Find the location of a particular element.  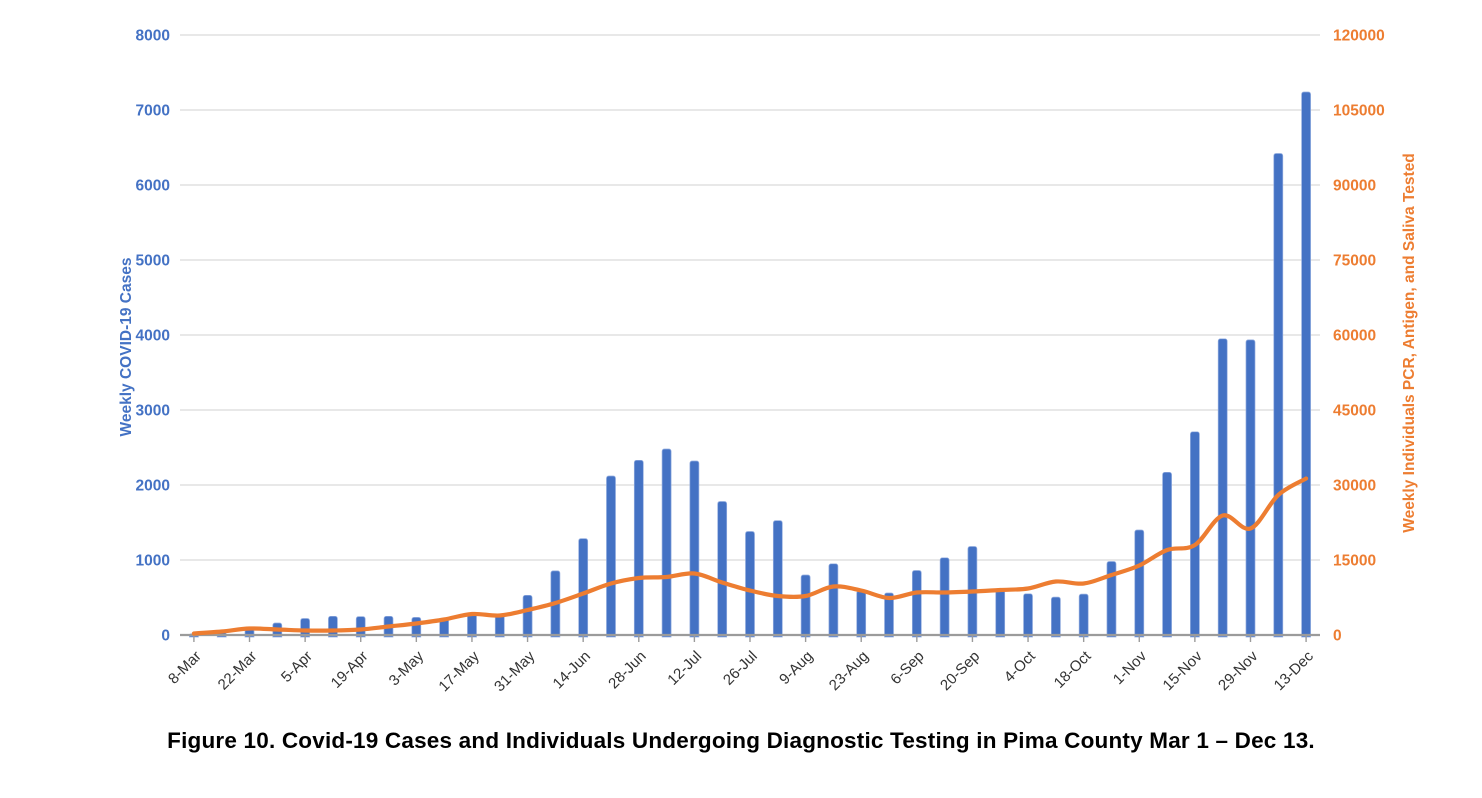

x-axis-tick-label: 26-Jul is located at coordinates (740, 668).